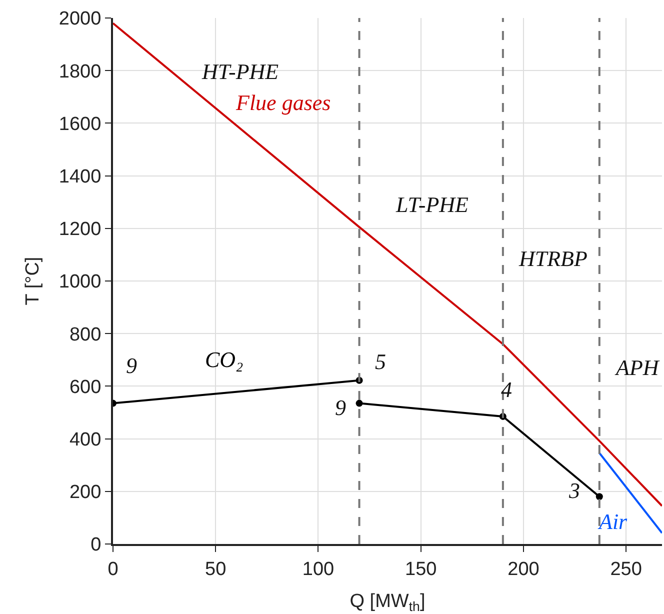 This screenshot has height=614, width=664. I want to click on series-label: Flue gases, so click(283, 102).